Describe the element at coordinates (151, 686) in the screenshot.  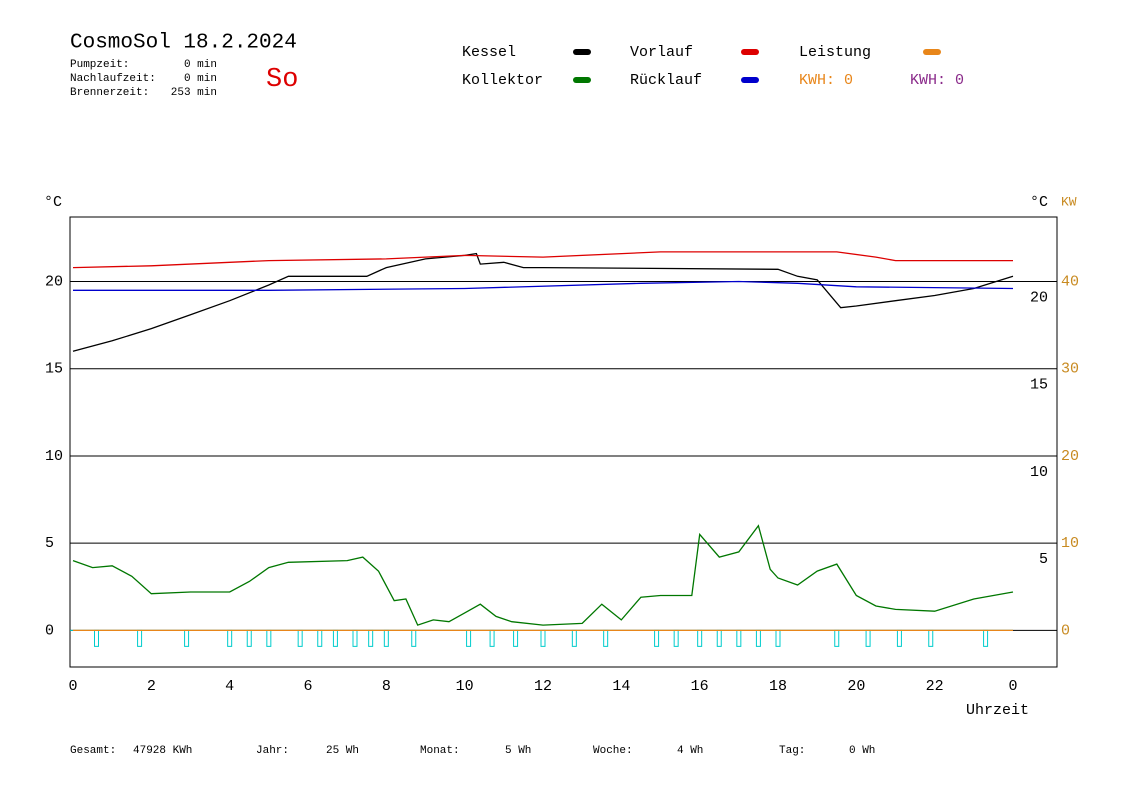
I see `x-tick-label: 2` at that location.